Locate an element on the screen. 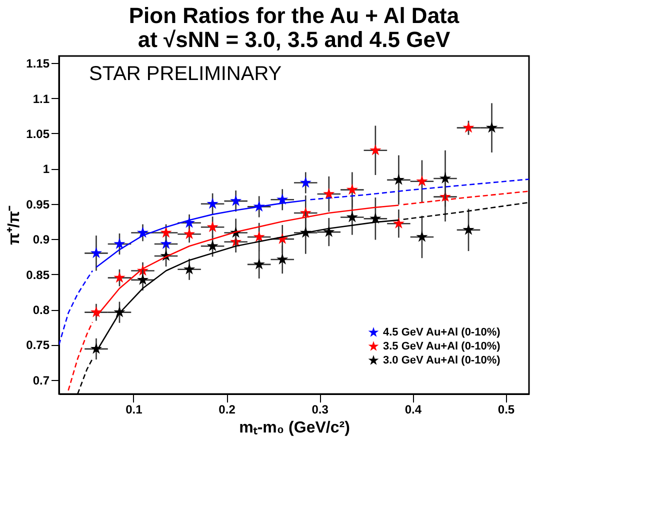 This screenshot has height=526, width=654. y-tick-label: 1.1 is located at coordinates (41, 99).